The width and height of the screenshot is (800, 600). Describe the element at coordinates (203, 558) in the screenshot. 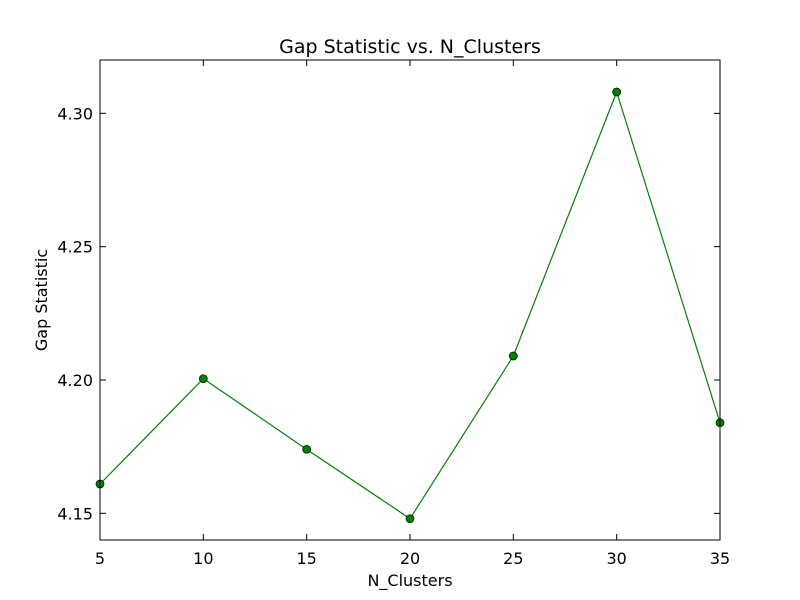

I see `x-tick-label: 10` at that location.